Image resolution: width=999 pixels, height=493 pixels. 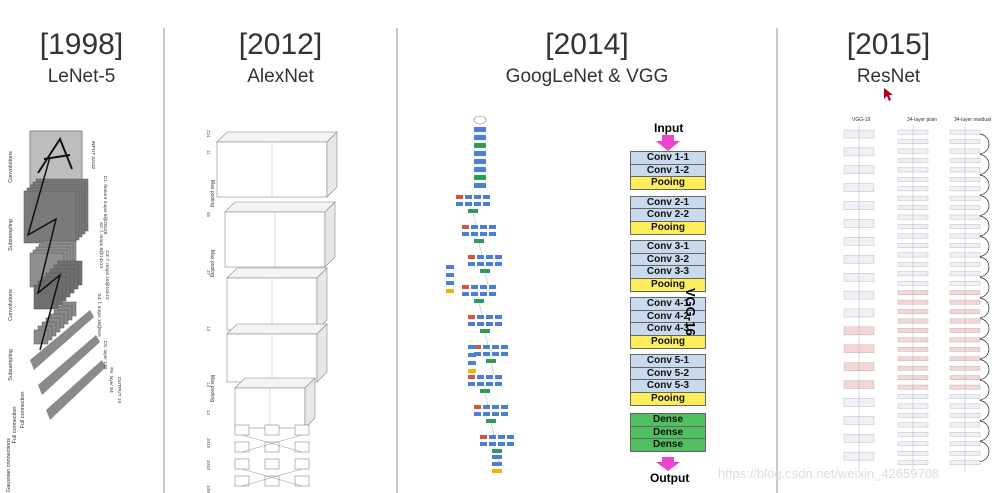 I want to click on era-name: ResNet, so click(x=888, y=76).